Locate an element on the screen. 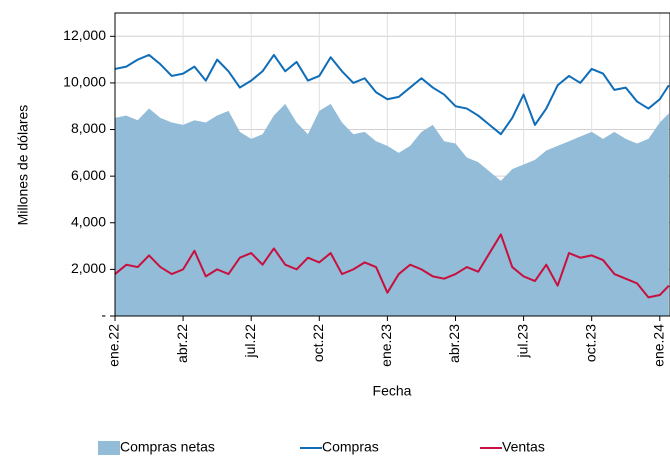 This screenshot has width=670, height=462. y-tick-label: 12,000 is located at coordinates (84, 35).